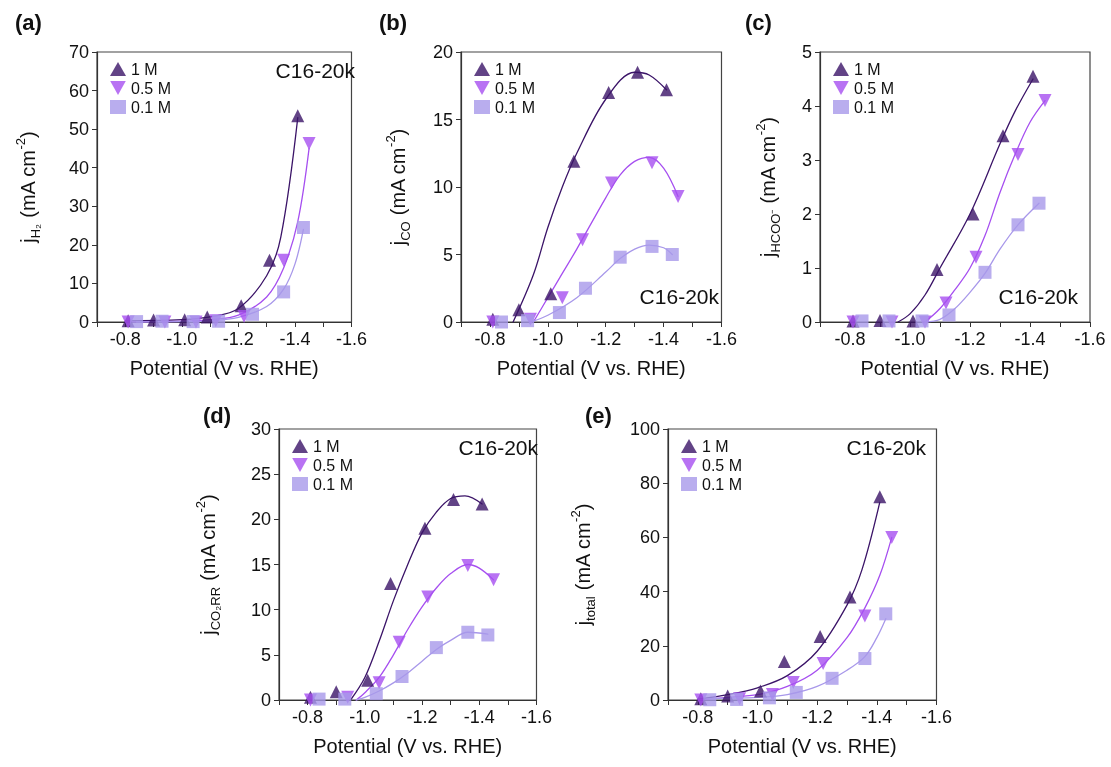  What do you see at coordinates (806, 214) in the screenshot?
I see `y-tick-label: 2` at bounding box center [806, 214].